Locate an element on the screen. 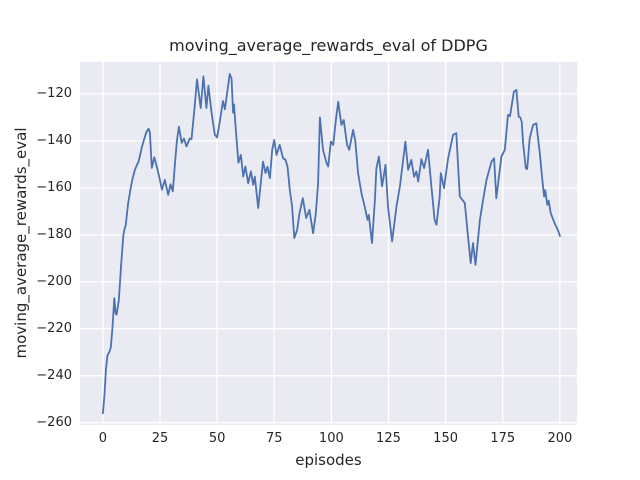 The width and height of the screenshot is (640, 480). chart-title: moving_average_rewards_eval of DDPG is located at coordinates (328, 45).